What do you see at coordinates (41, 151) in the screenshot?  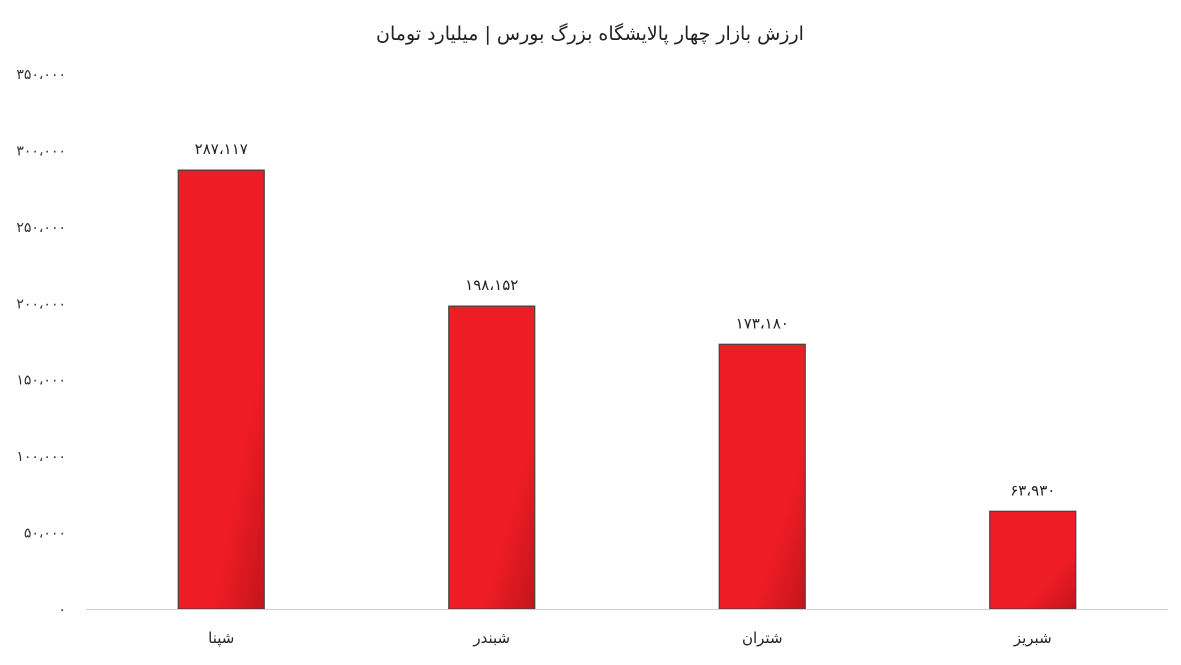 I see `y-tick-label: ۳۰۰،۰۰۰` at bounding box center [41, 151].